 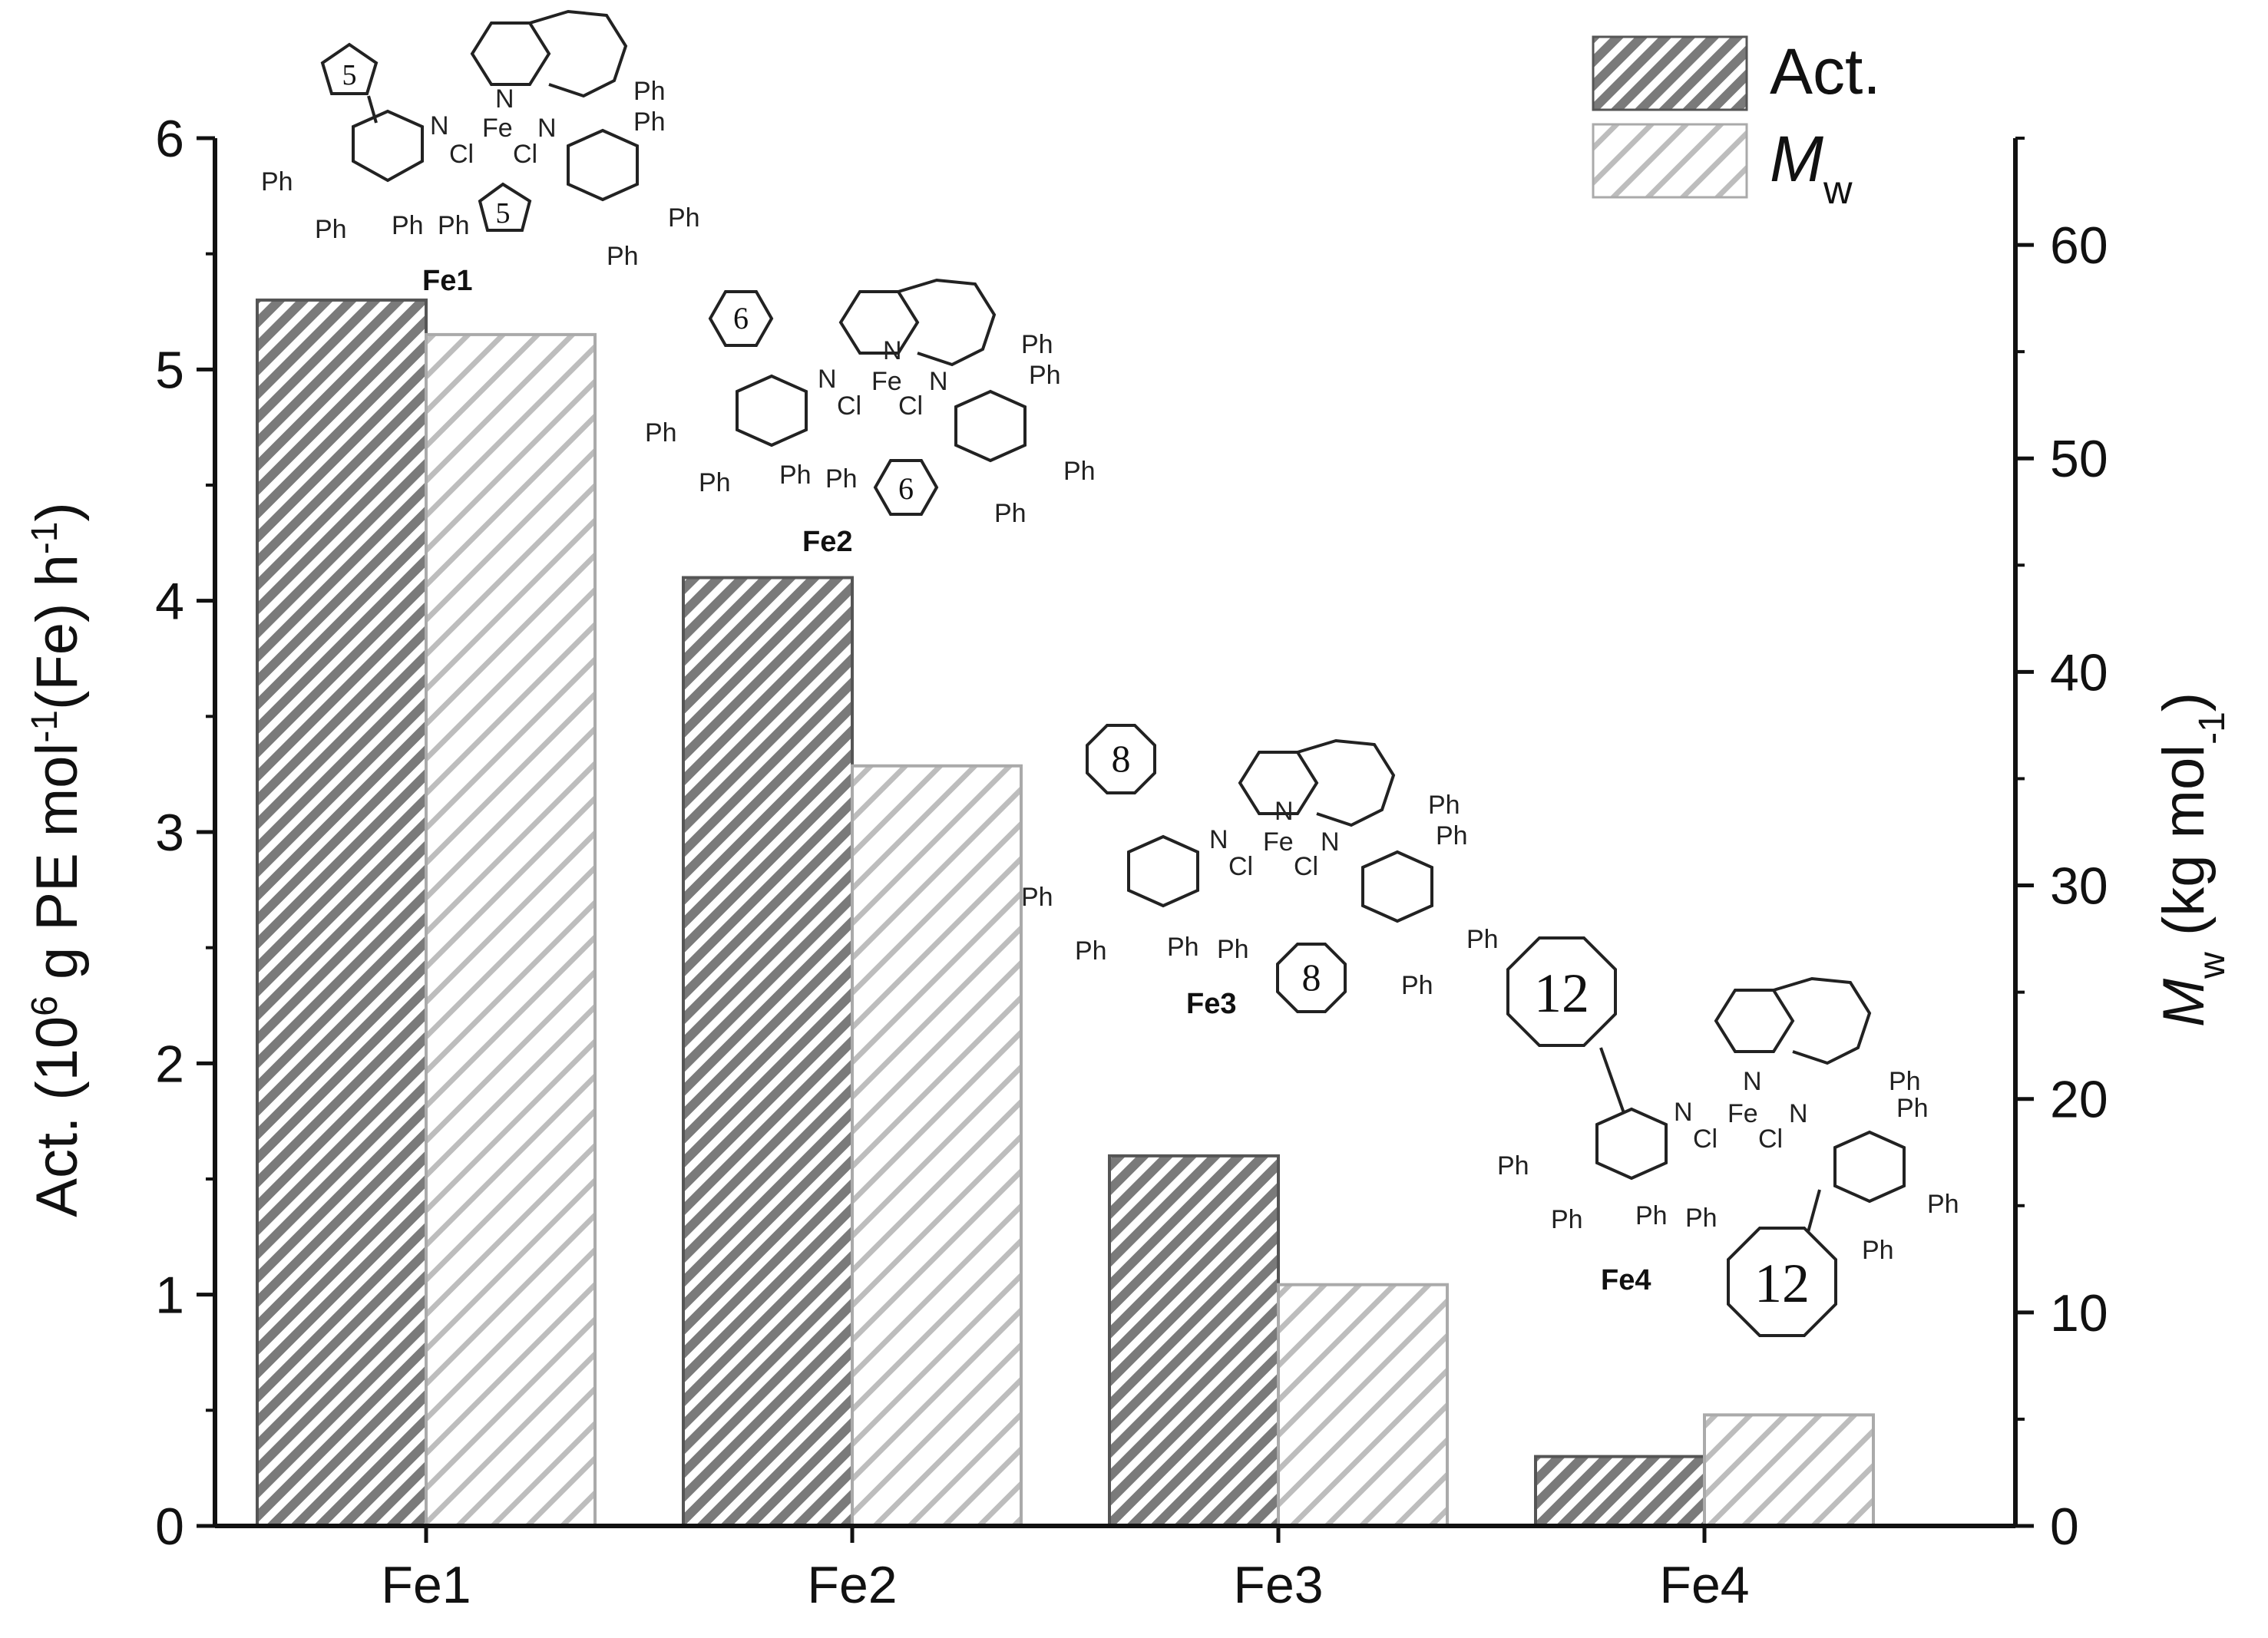 I want to click on bar-act-fe1, so click(x=342, y=912).